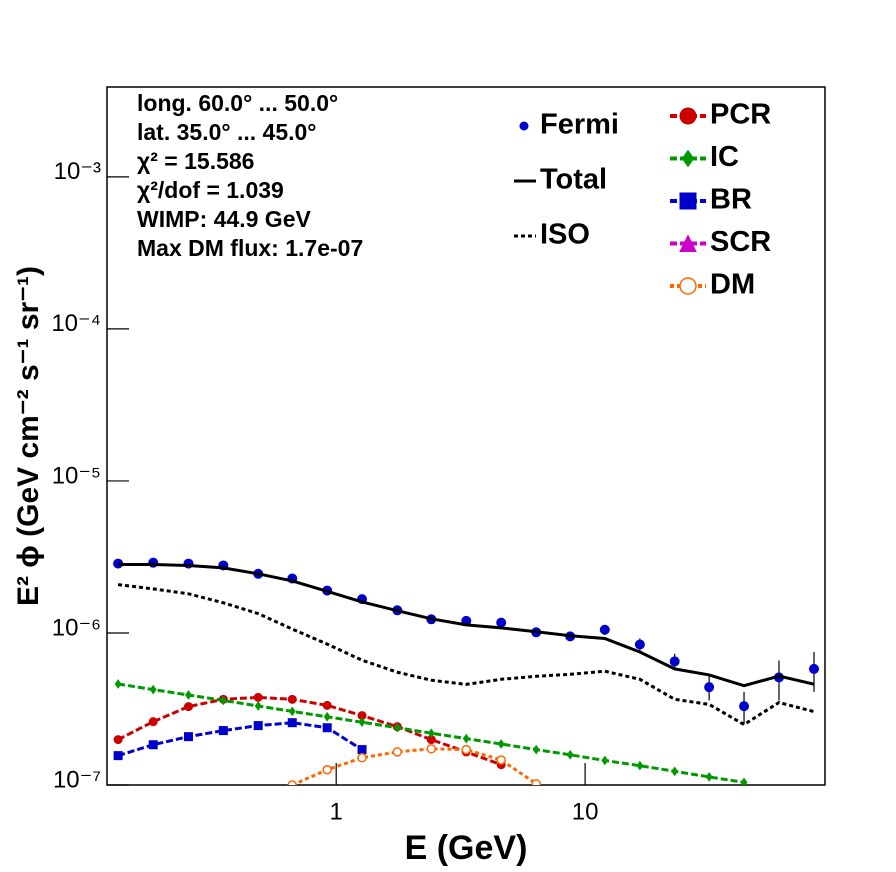 Image resolution: width=896 pixels, height=872 pixels. I want to click on x-axis-label: E (GeV), so click(466, 848).